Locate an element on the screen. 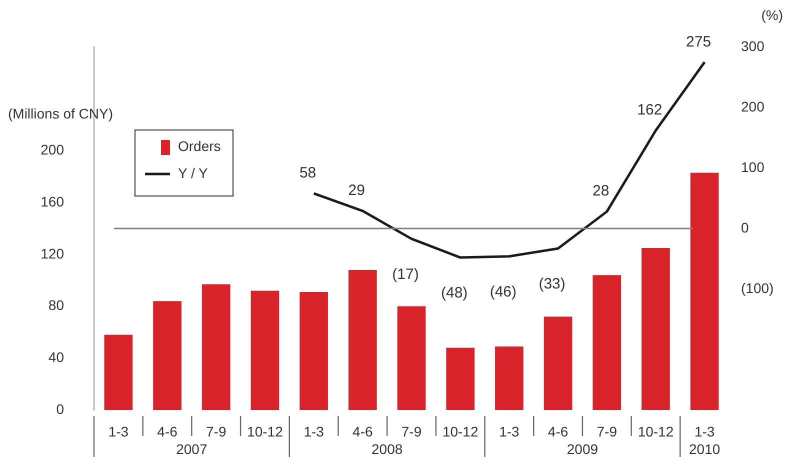 The width and height of the screenshot is (787, 457). data-label: 29 is located at coordinates (356, 191).